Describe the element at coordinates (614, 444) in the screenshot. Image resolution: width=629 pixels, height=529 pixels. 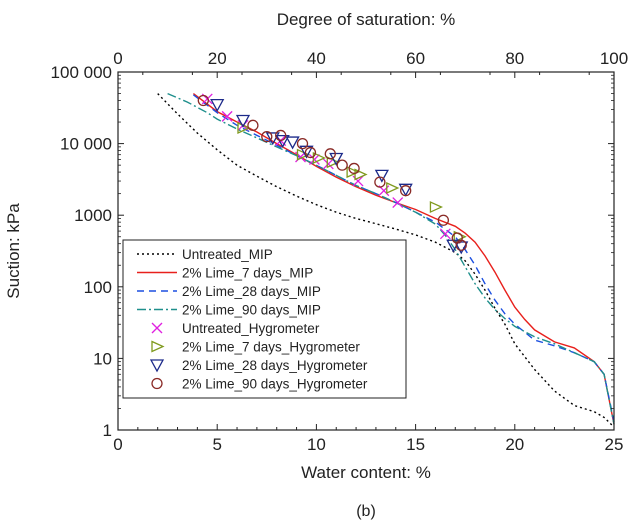
I see `x-tick-label: 25` at that location.